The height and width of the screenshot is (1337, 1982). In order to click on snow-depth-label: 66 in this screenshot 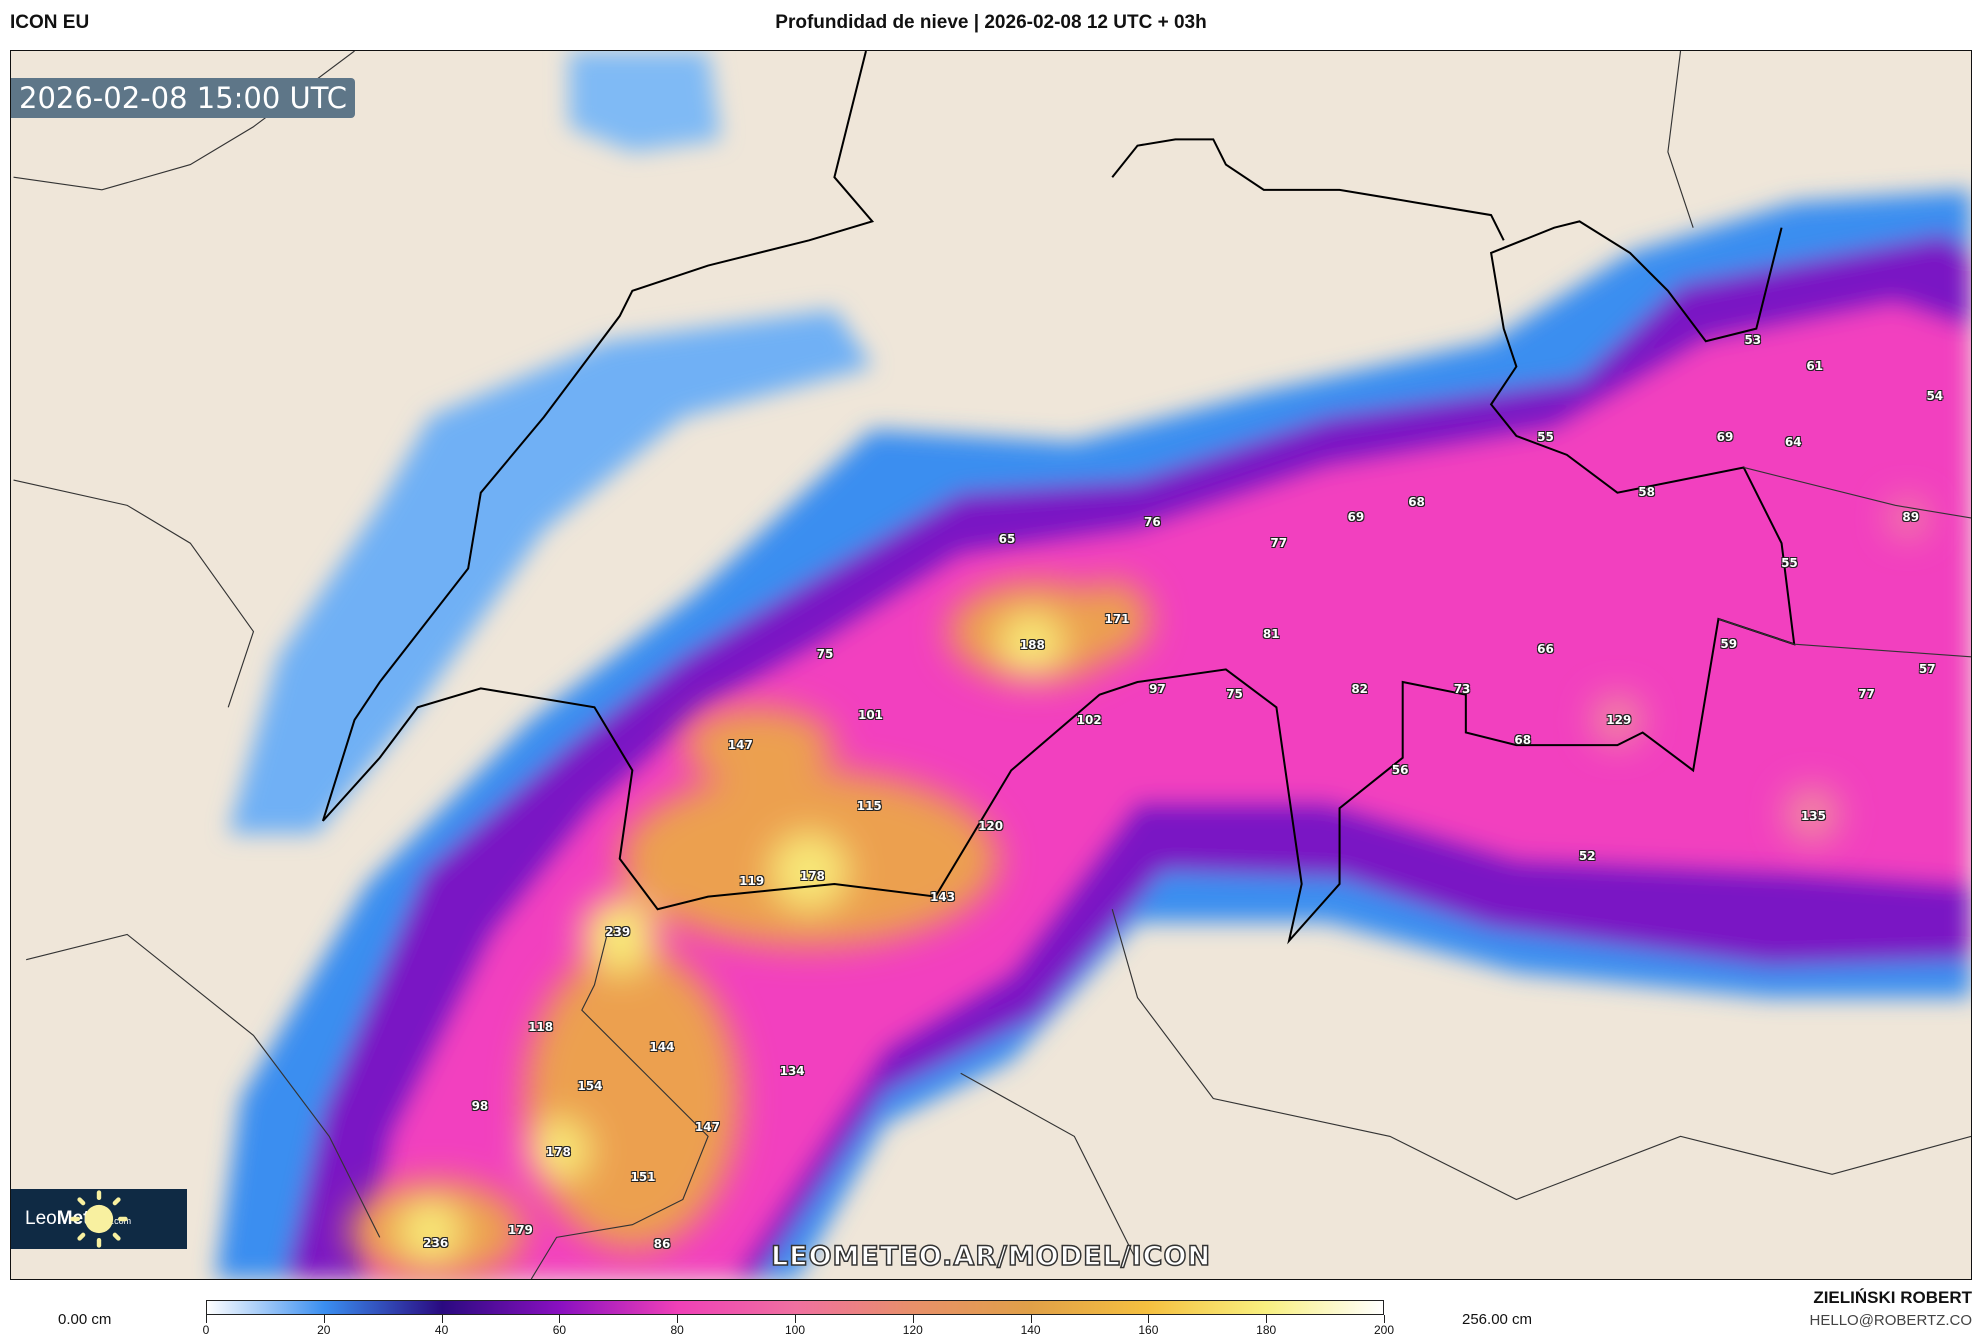, I will do `click(1545, 648)`.